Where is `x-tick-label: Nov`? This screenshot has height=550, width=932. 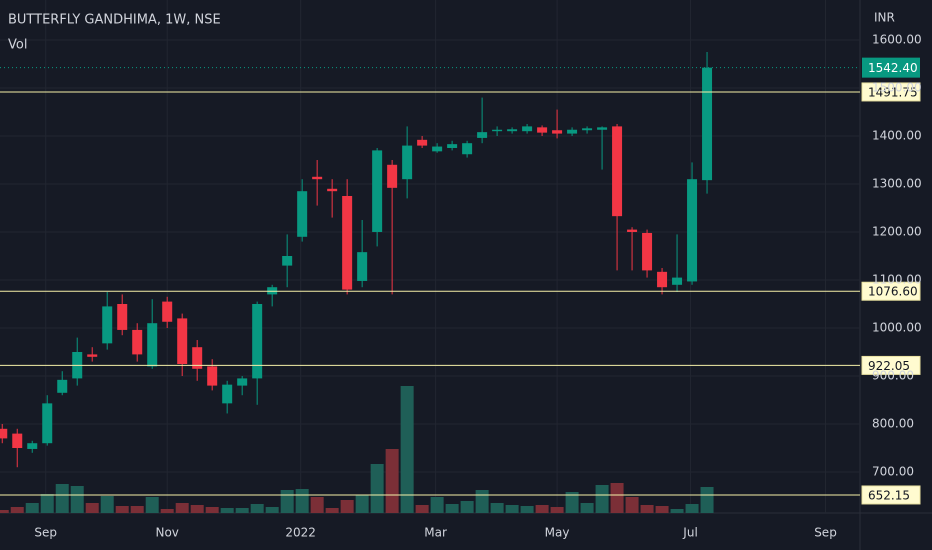 x-tick-label: Nov is located at coordinates (166, 533).